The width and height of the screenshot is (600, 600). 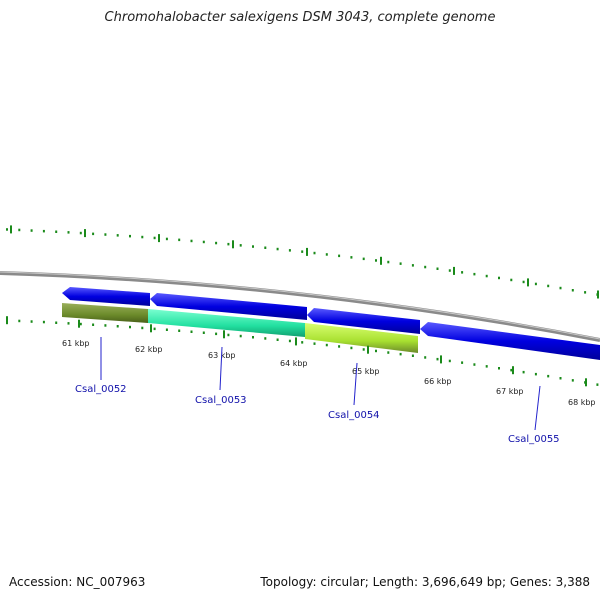 I want to click on gene-label-csal-0052: Csal_0052, so click(x=101, y=389).